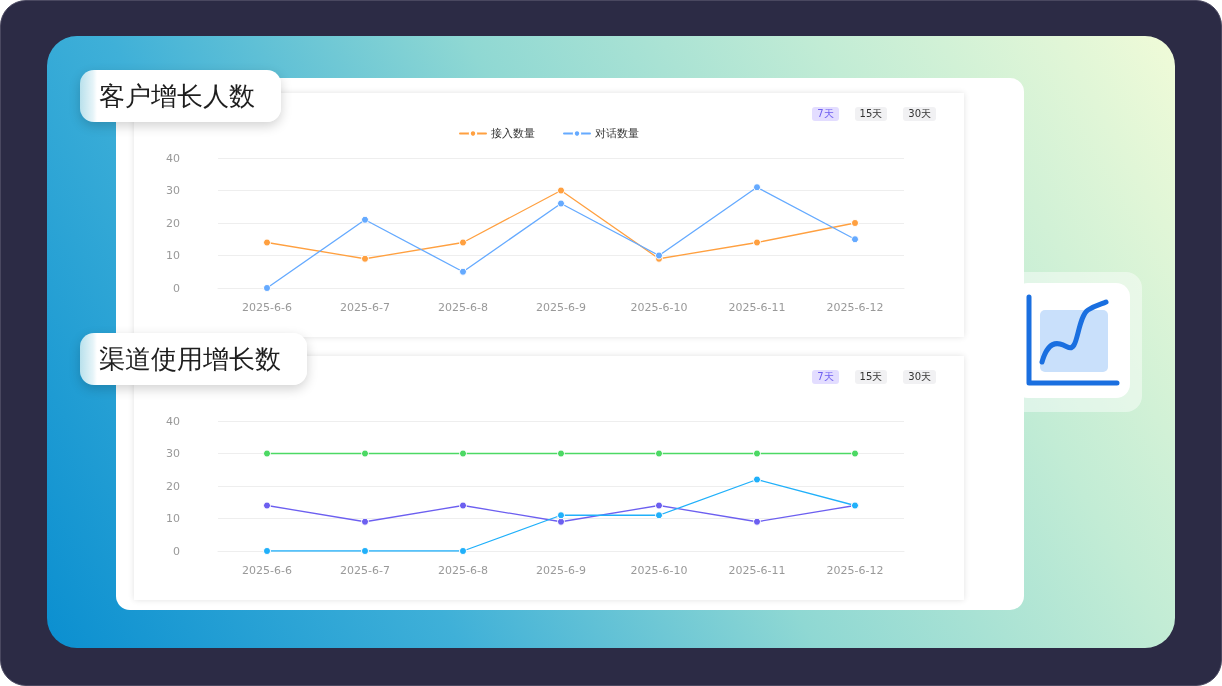  What do you see at coordinates (513, 133) in the screenshot?
I see `legend-label: 接入数量` at bounding box center [513, 133].